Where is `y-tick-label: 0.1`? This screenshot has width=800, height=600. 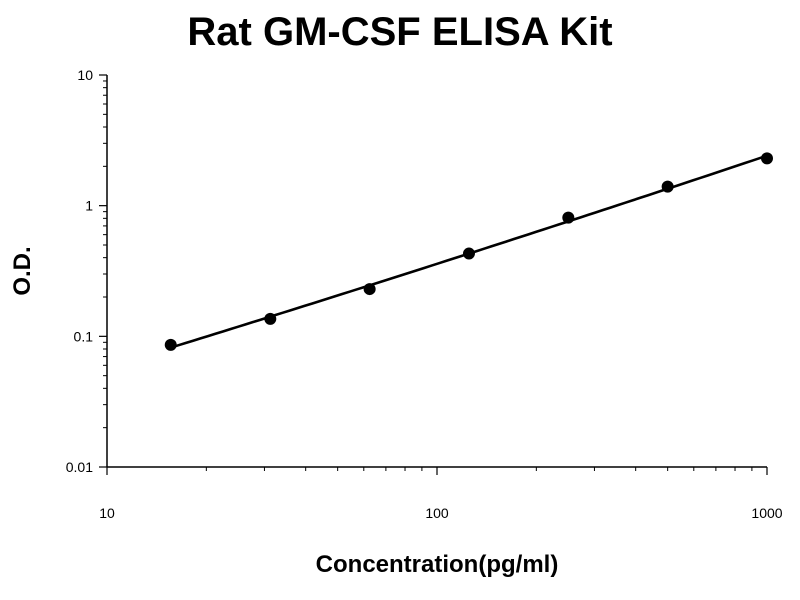
y-tick-label: 0.1 is located at coordinates (84, 336).